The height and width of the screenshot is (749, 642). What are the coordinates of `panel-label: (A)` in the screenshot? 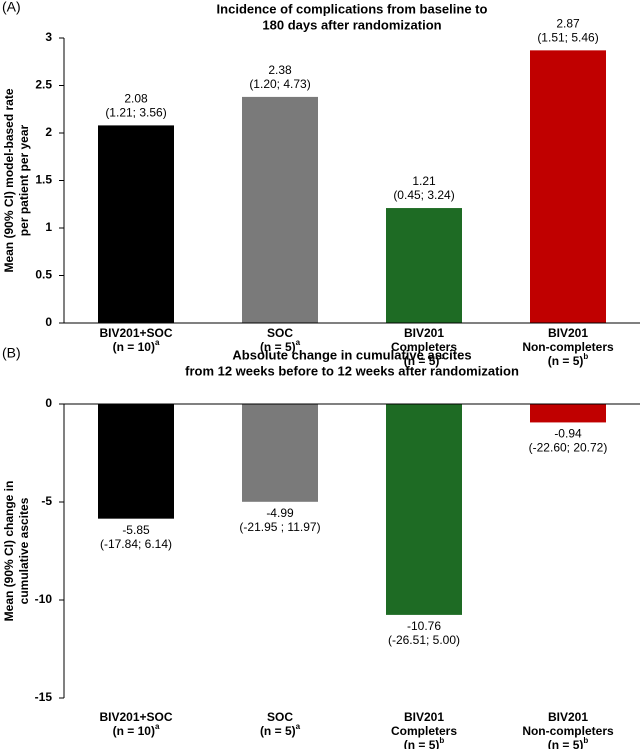 It's located at (11, 7).